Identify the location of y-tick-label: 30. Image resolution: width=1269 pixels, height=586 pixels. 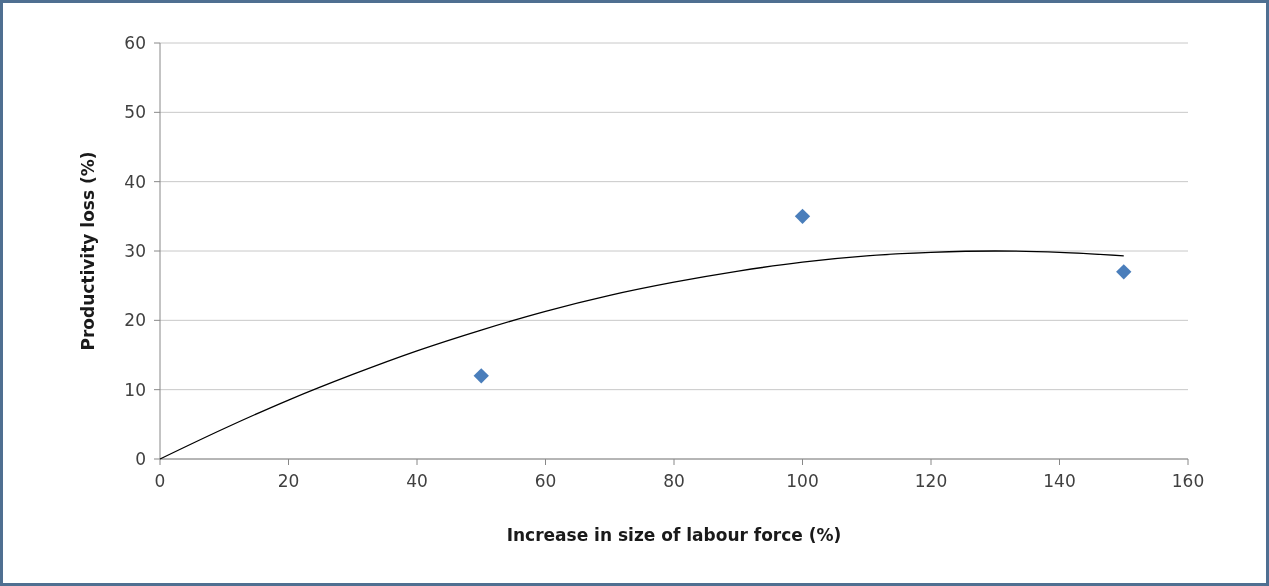
(135, 250).